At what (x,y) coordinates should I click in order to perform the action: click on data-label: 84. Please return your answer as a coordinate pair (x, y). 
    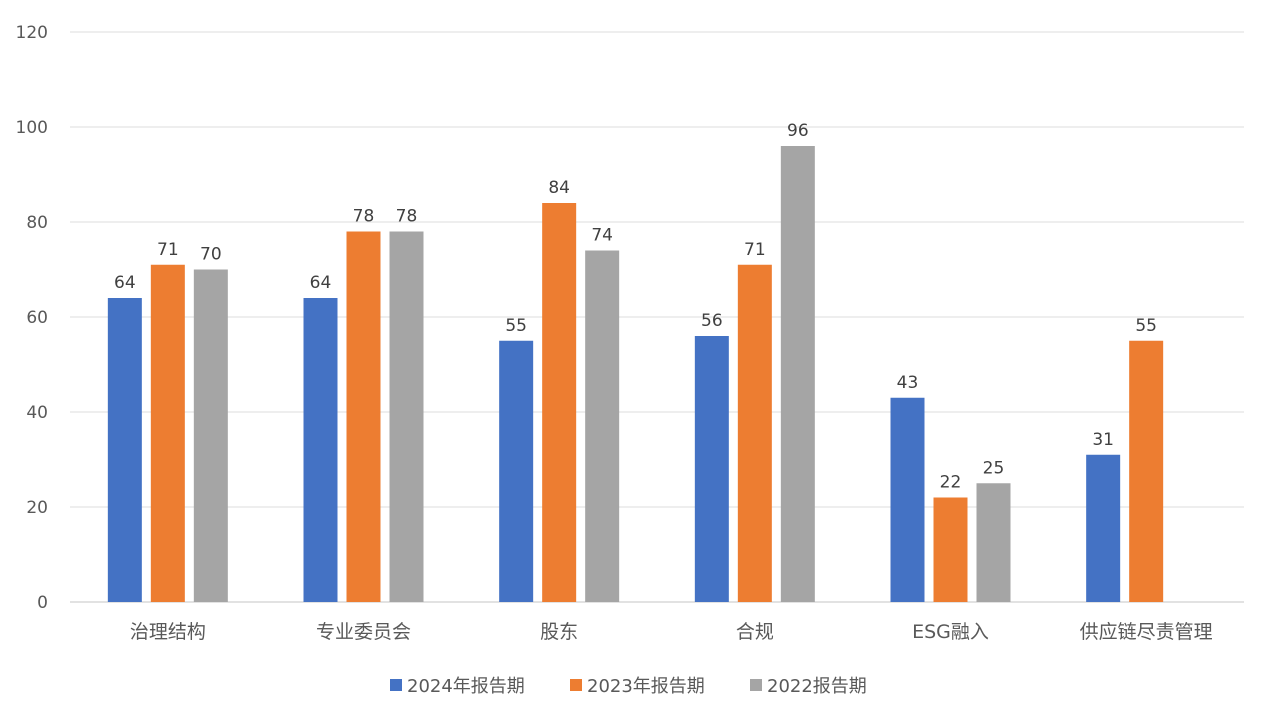
    Looking at the image, I should click on (559, 188).